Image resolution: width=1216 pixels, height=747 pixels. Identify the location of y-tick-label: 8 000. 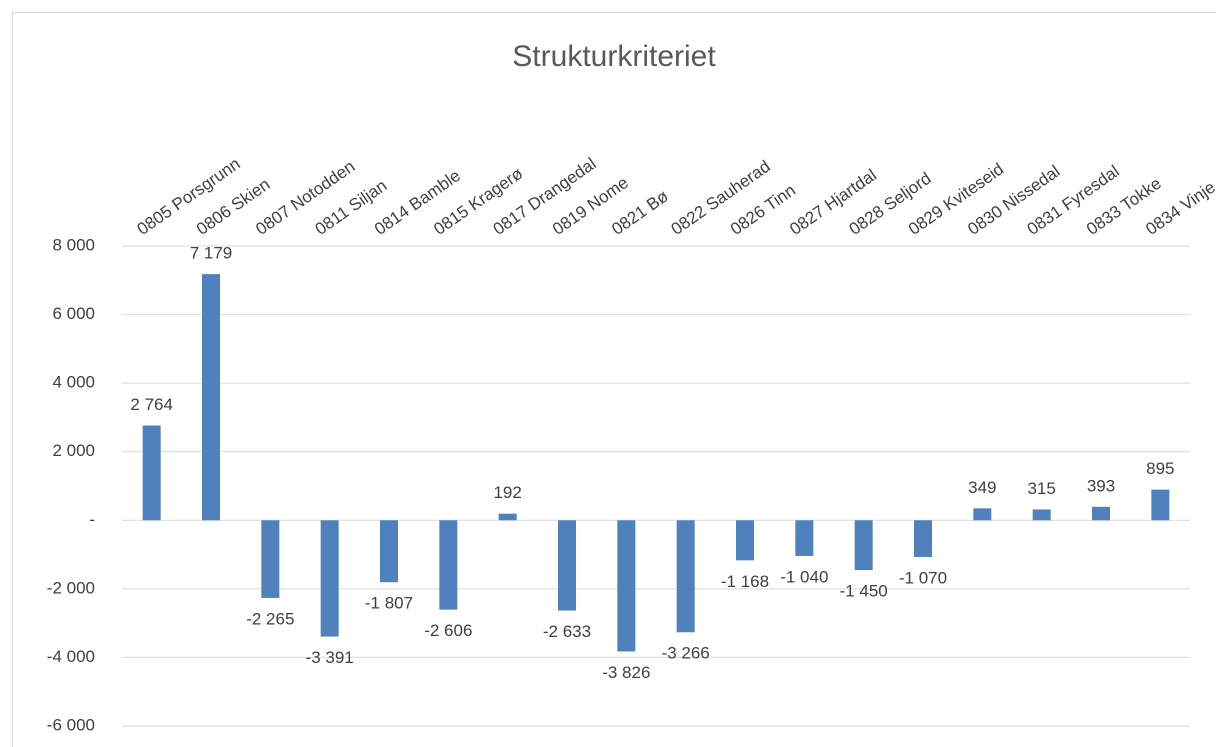
(73, 244).